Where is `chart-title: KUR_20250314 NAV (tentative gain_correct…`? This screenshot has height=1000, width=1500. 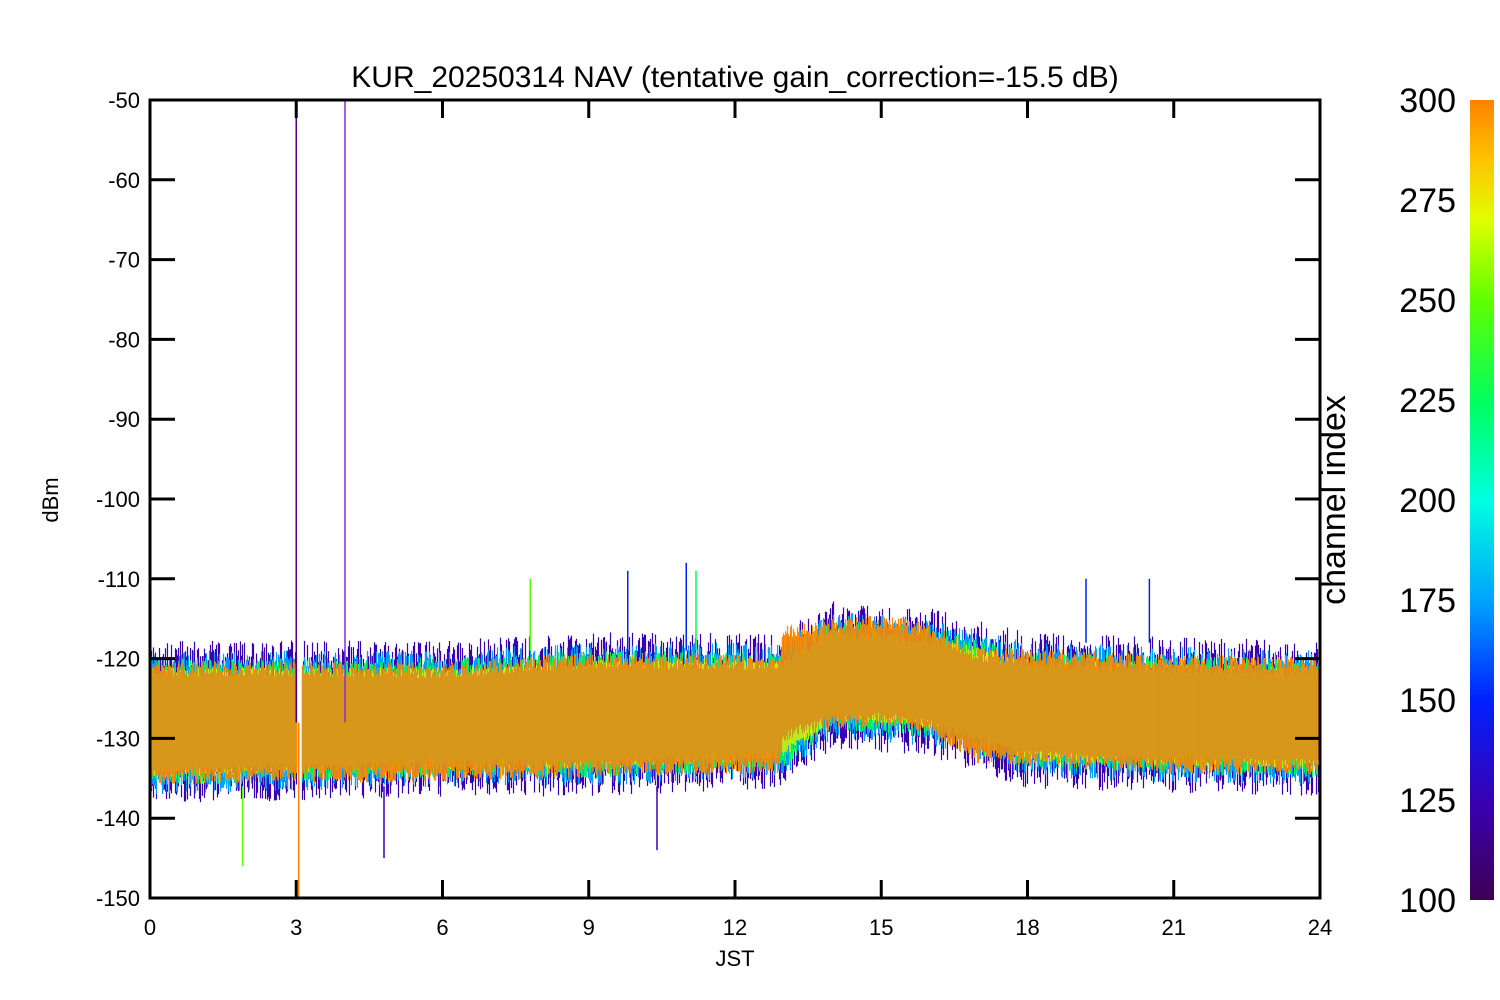 chart-title: KUR_20250314 NAV (tentative gain_correct… is located at coordinates (734, 77).